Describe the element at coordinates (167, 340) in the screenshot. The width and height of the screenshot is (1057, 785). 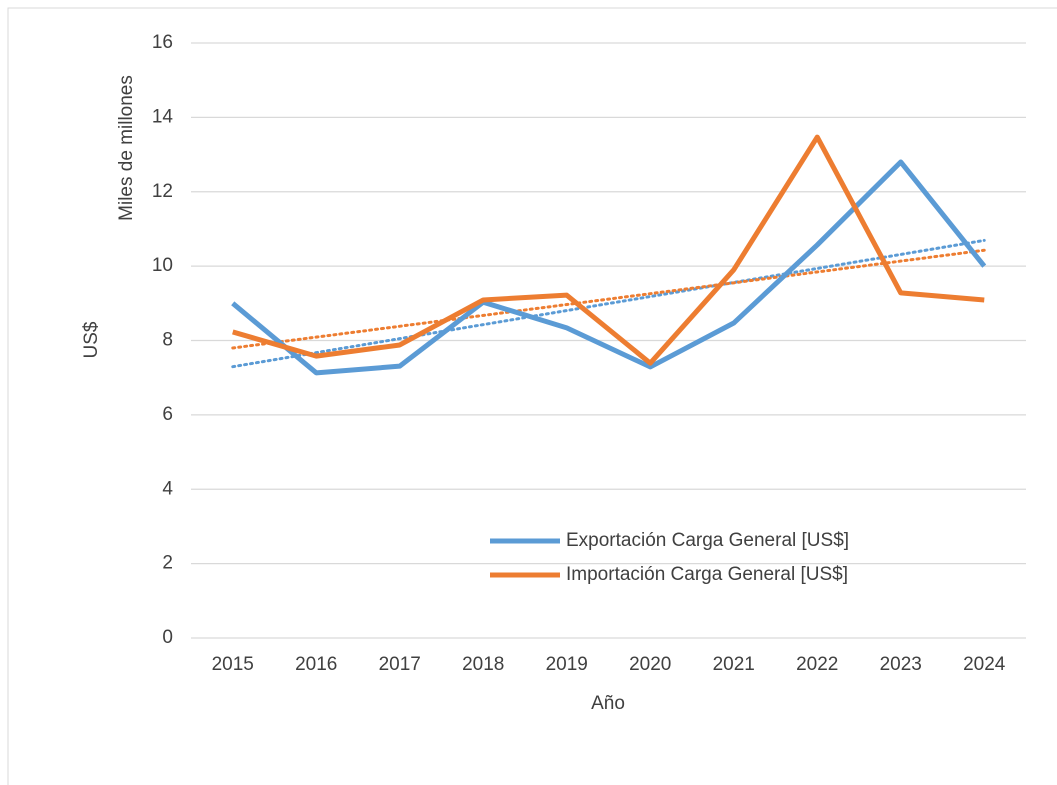
I see `y-tick-label: 8` at that location.